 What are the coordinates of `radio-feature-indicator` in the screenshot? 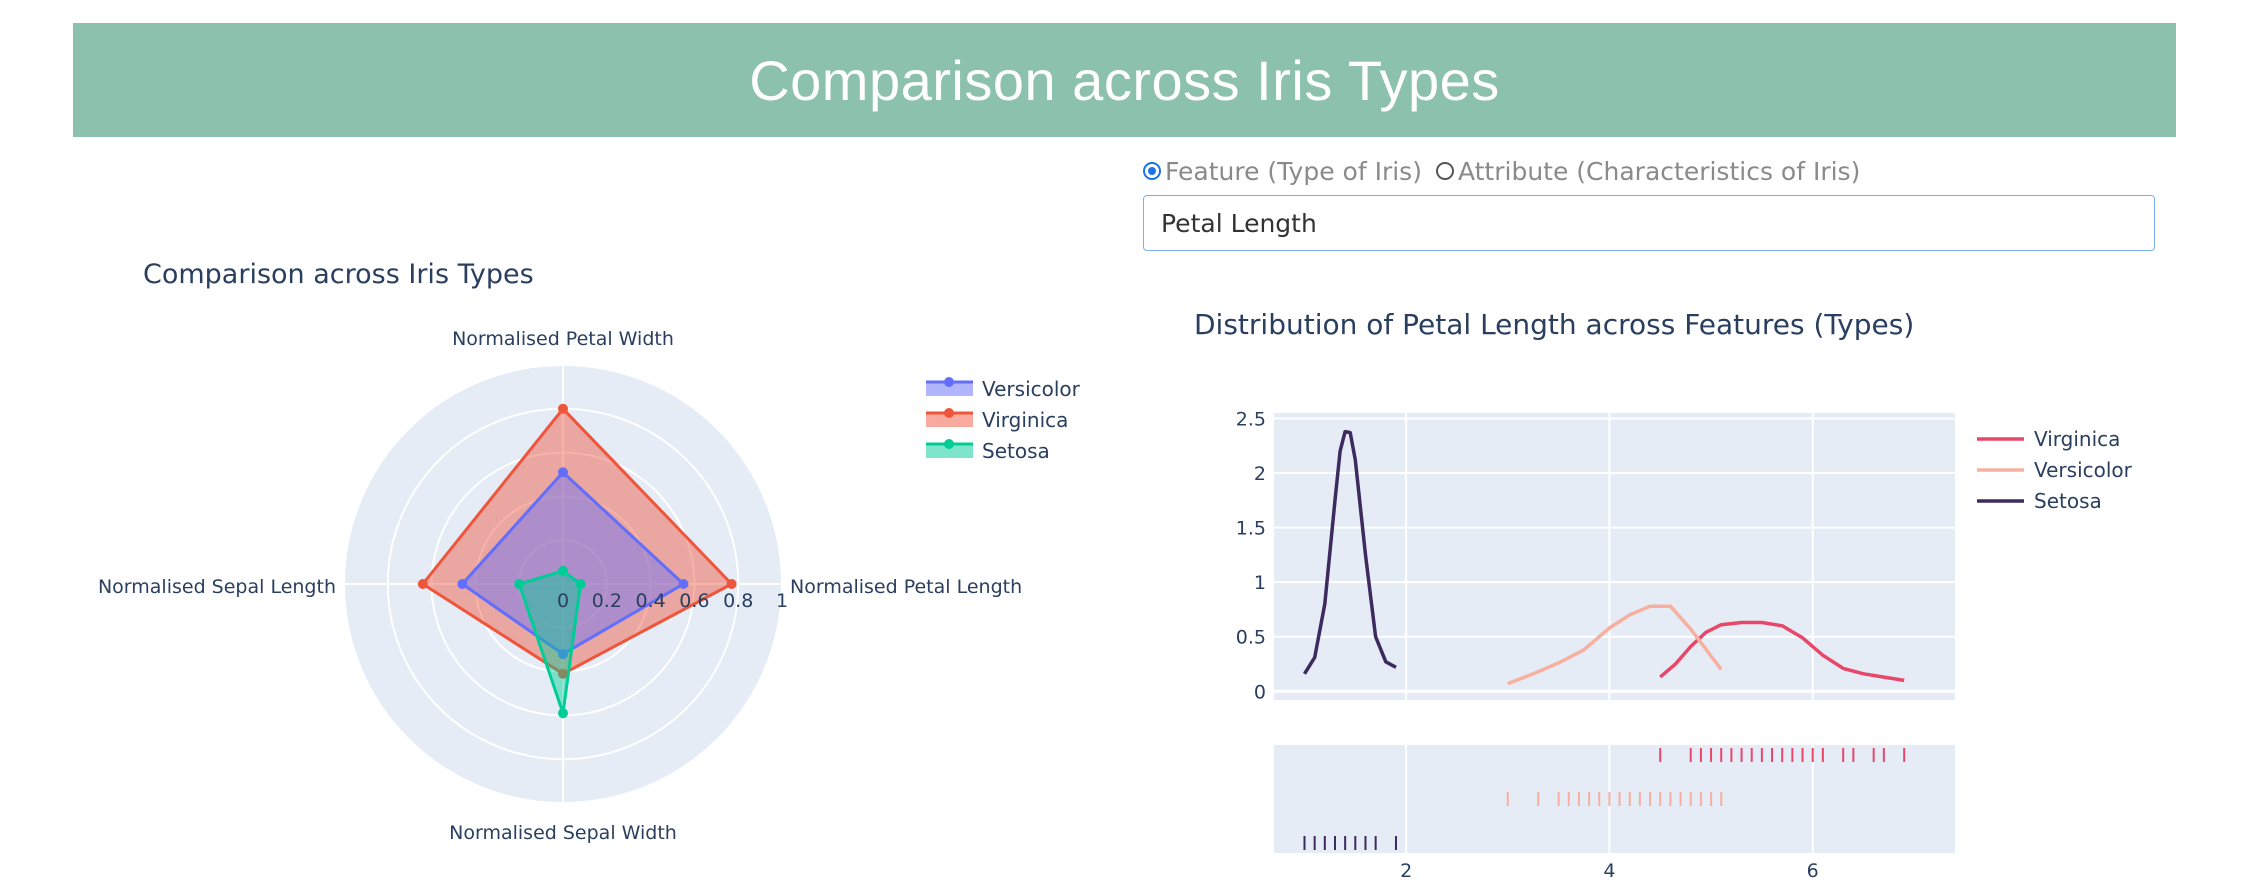 It's located at (1152, 171).